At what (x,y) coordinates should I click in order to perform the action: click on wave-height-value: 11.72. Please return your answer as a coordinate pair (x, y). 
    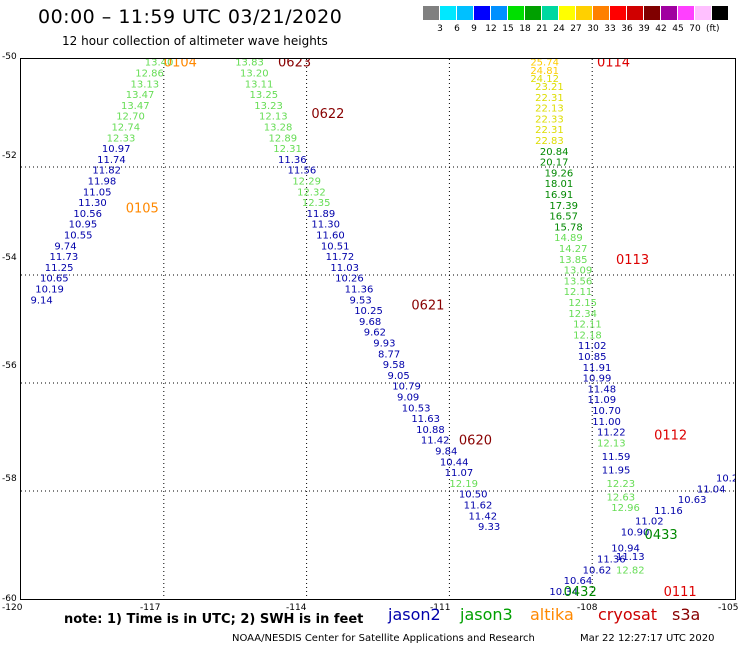
    Looking at the image, I should click on (340, 257).